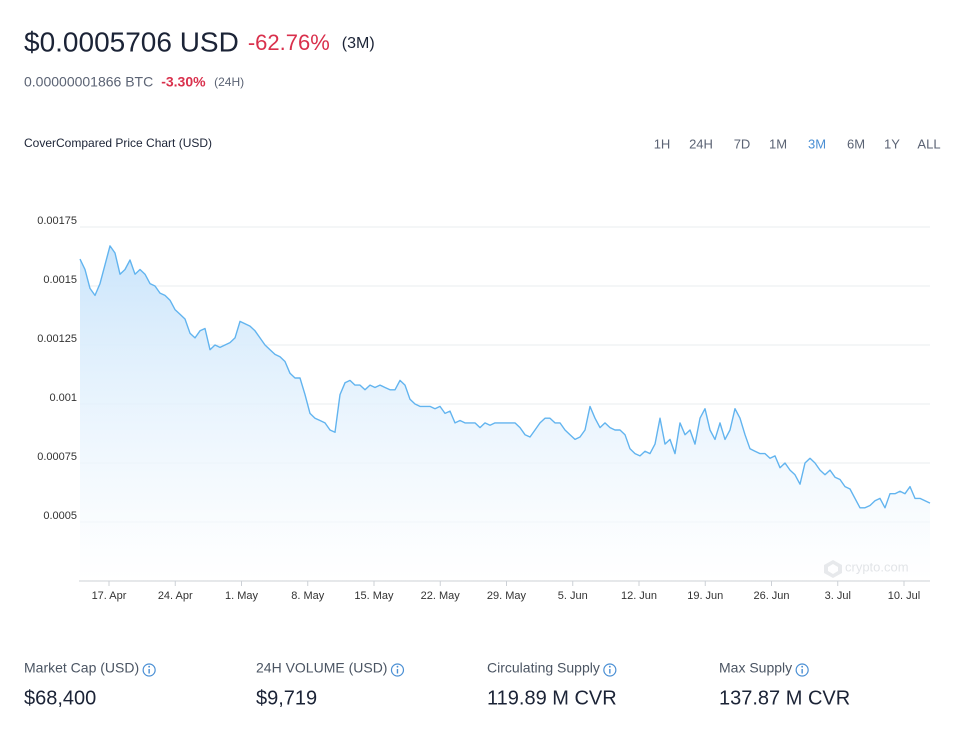 The height and width of the screenshot is (737, 964). Describe the element at coordinates (904, 596) in the screenshot. I see `x-tick-label: 10. Jul` at that location.